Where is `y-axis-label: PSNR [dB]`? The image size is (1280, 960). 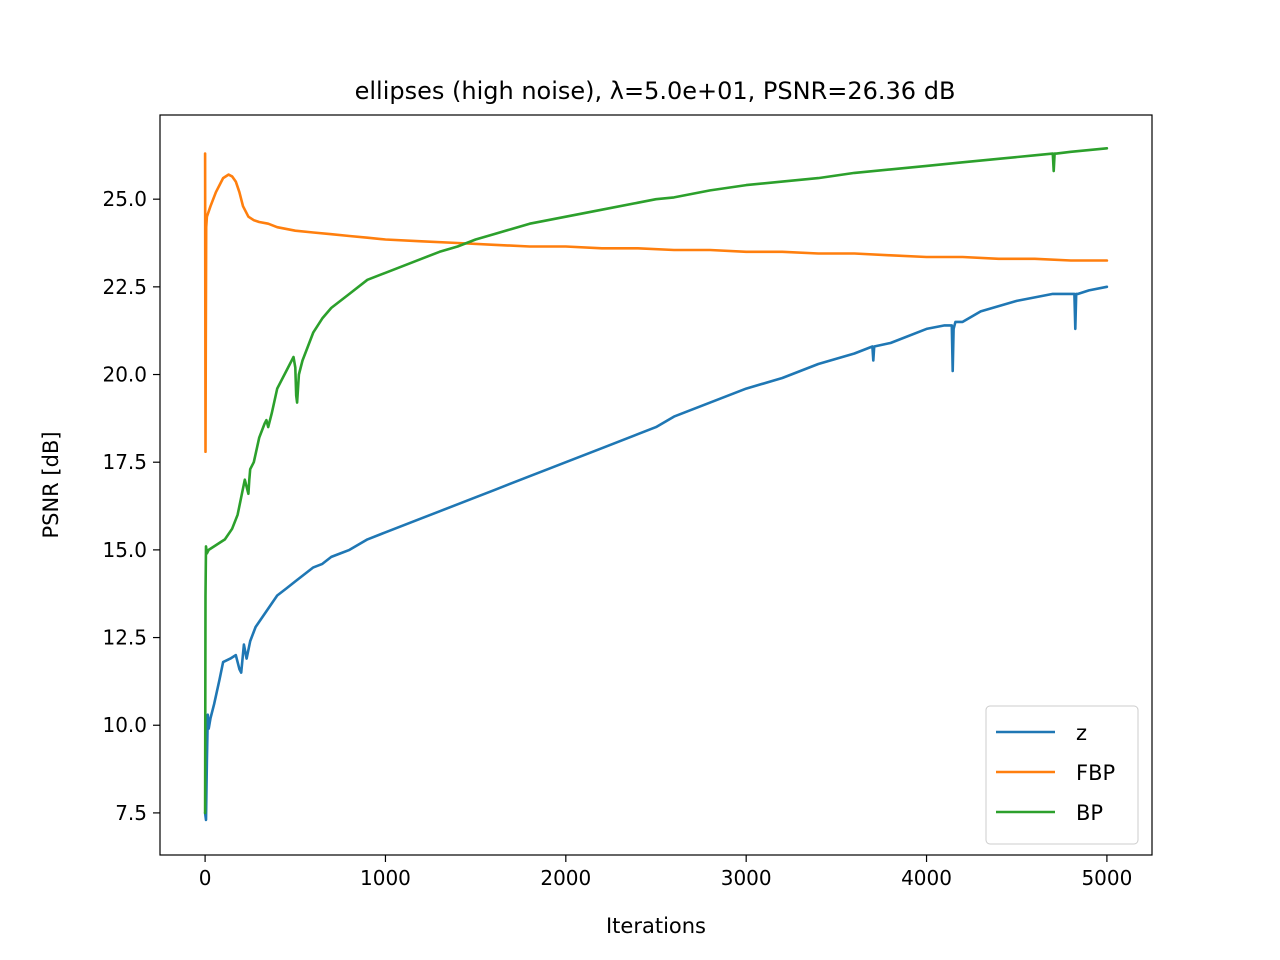
y-axis-label: PSNR [dB] is located at coordinates (51, 484).